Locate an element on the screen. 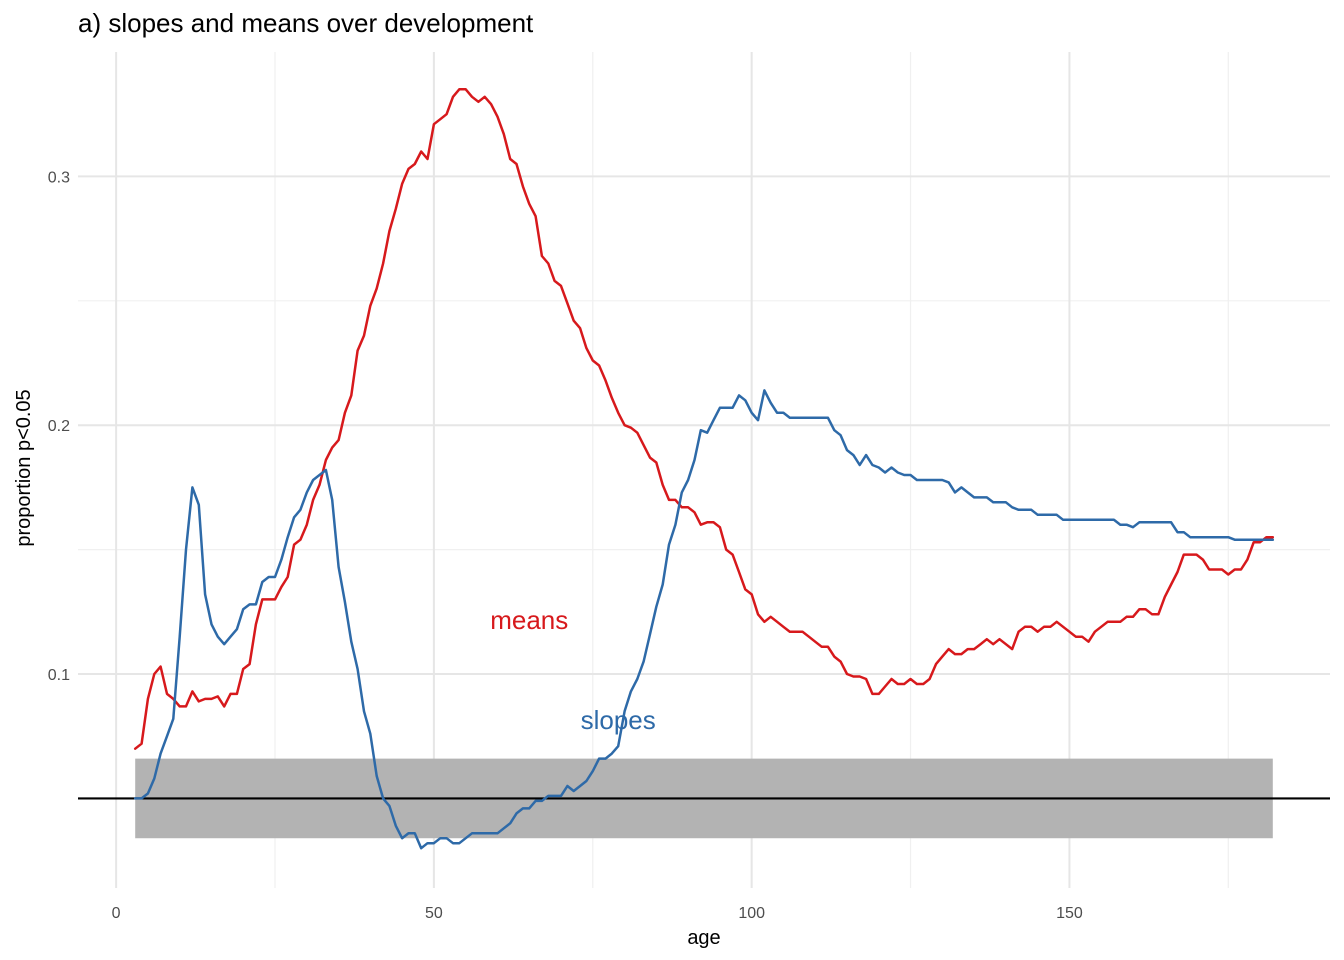 The image size is (1344, 960). y-axis-title: proportion p<0.05 is located at coordinates (24, 467).